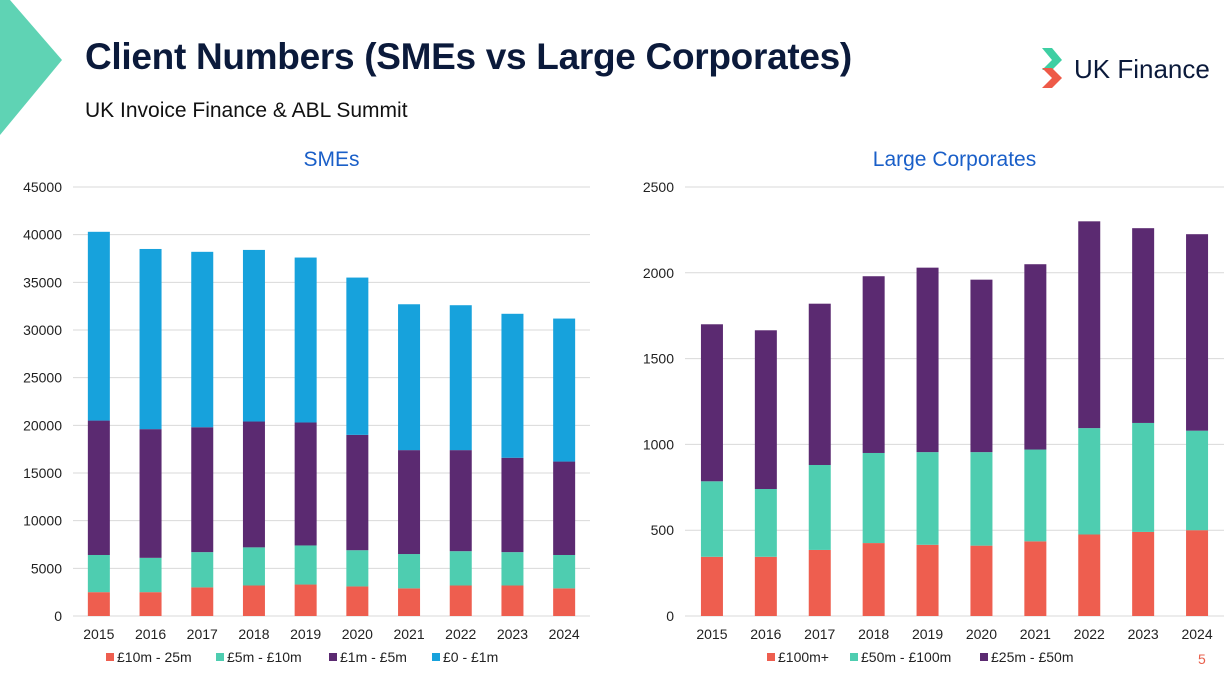 This screenshot has height=688, width=1232. Describe the element at coordinates (927, 360) in the screenshot. I see `bar-25m-50m-2019` at that location.